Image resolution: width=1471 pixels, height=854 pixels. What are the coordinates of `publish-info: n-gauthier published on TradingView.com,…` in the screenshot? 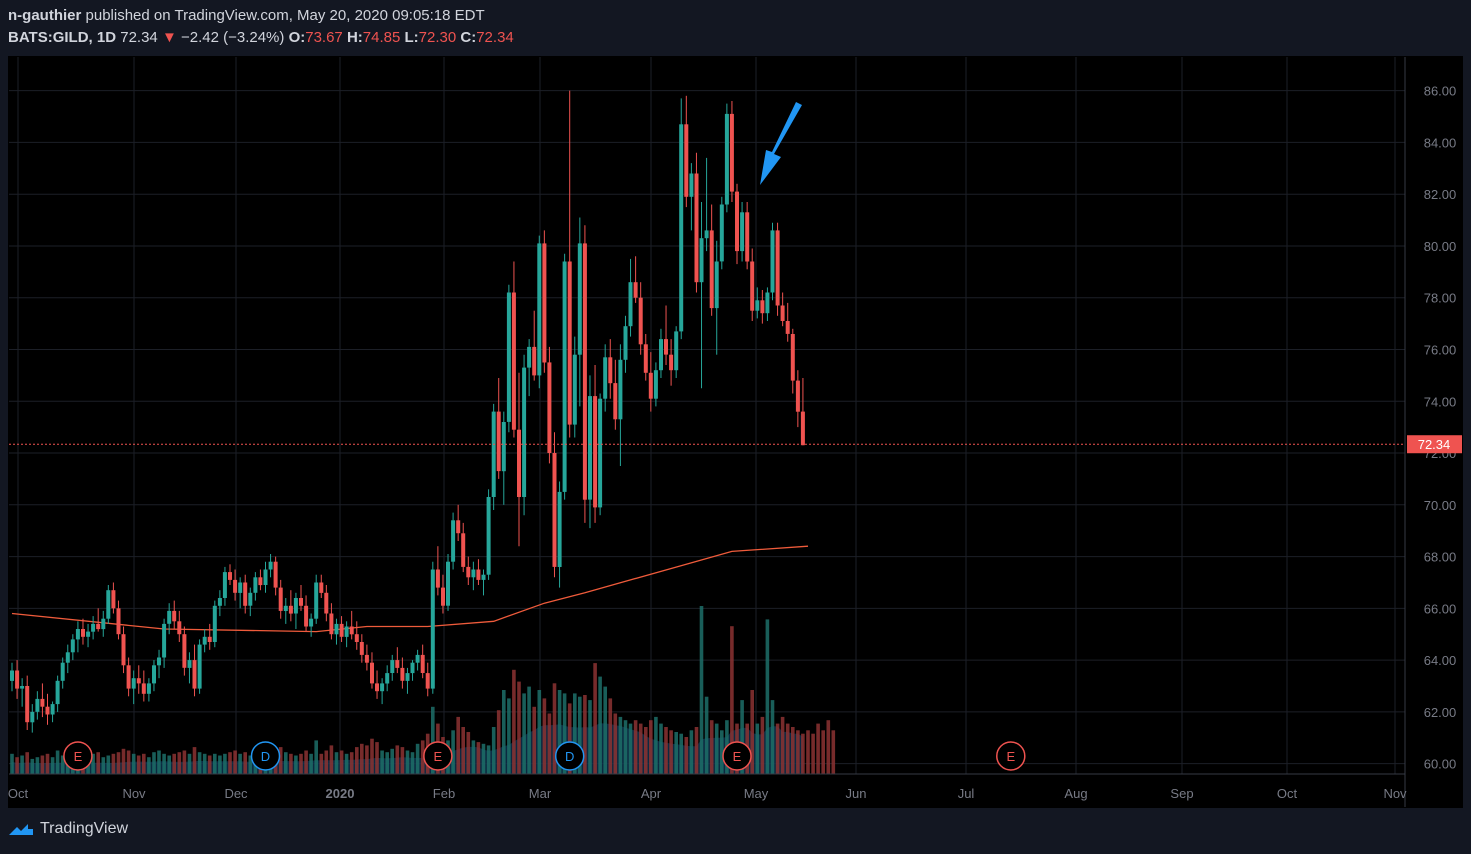 It's located at (246, 15).